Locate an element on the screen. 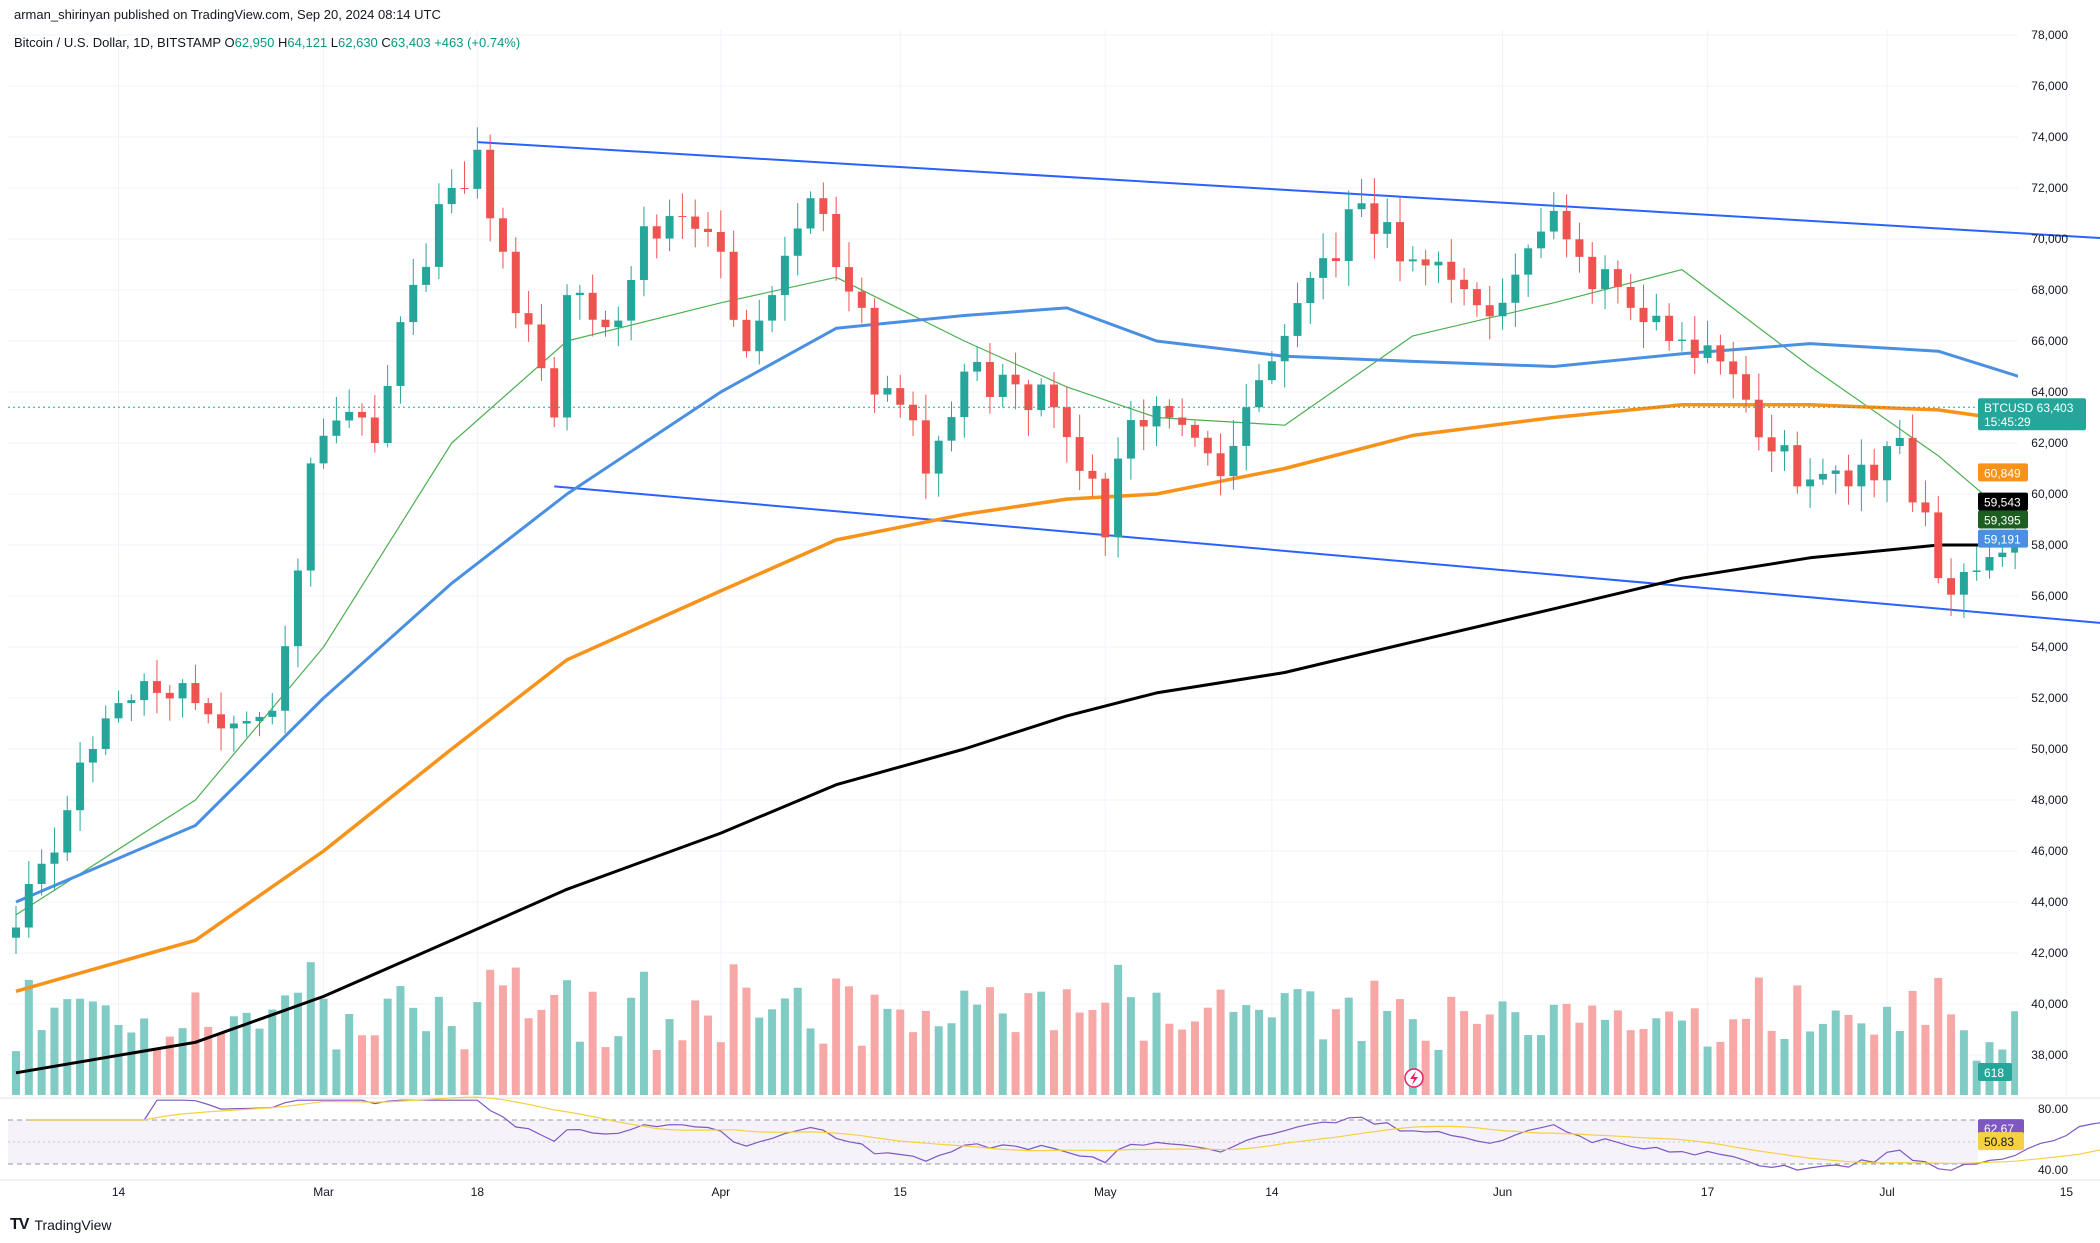 This screenshot has width=2100, height=1243. y-tick-label: 72,000 is located at coordinates (2049, 188).